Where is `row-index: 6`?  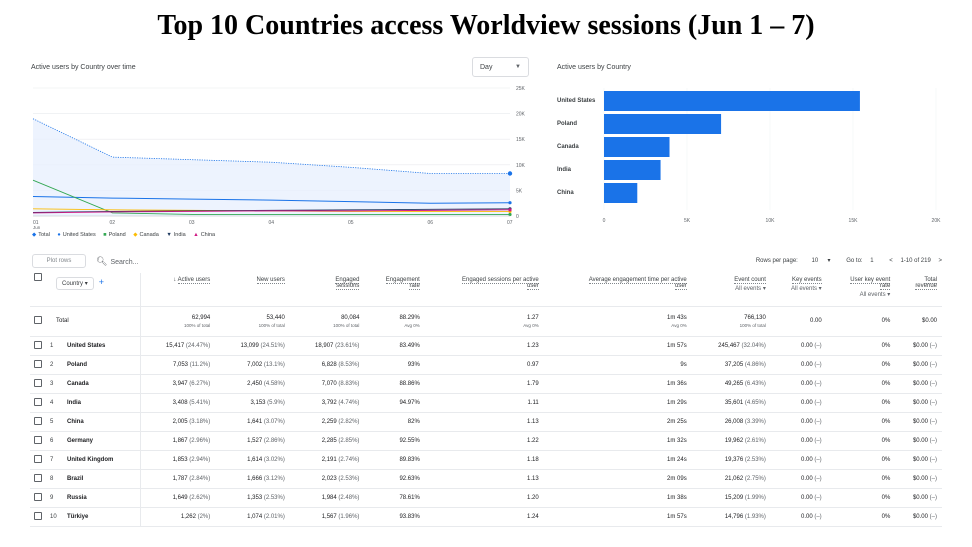 row-index: 6 is located at coordinates (55, 441).